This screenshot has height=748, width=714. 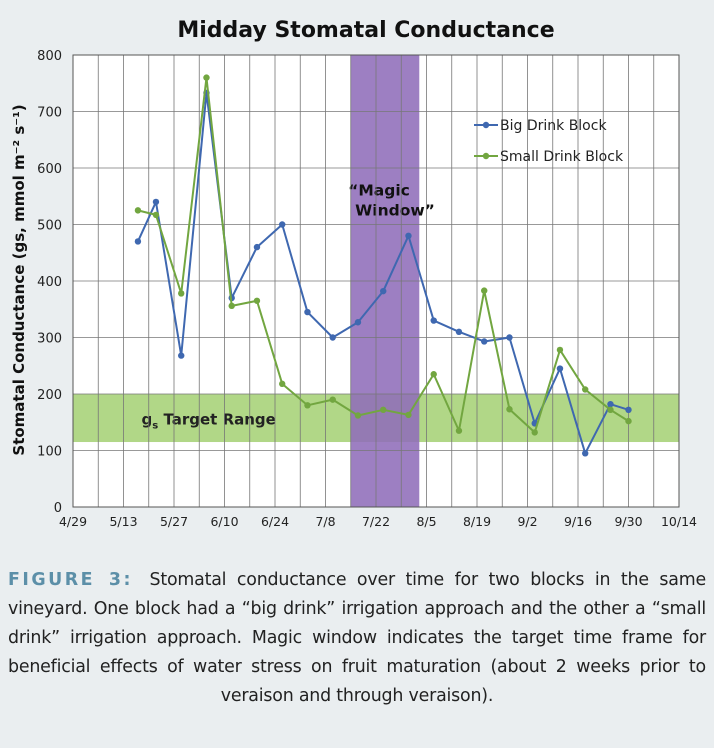 I want to click on target-range-label: gs Target Range, so click(x=209, y=420).